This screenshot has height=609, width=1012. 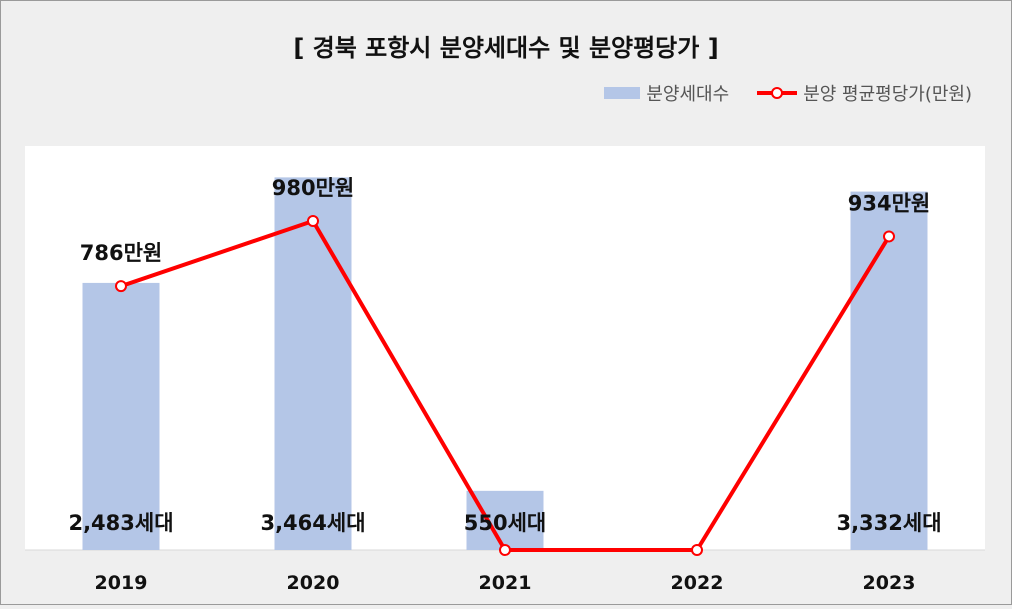 What do you see at coordinates (505, 550) in the screenshot?
I see `price-point-2021` at bounding box center [505, 550].